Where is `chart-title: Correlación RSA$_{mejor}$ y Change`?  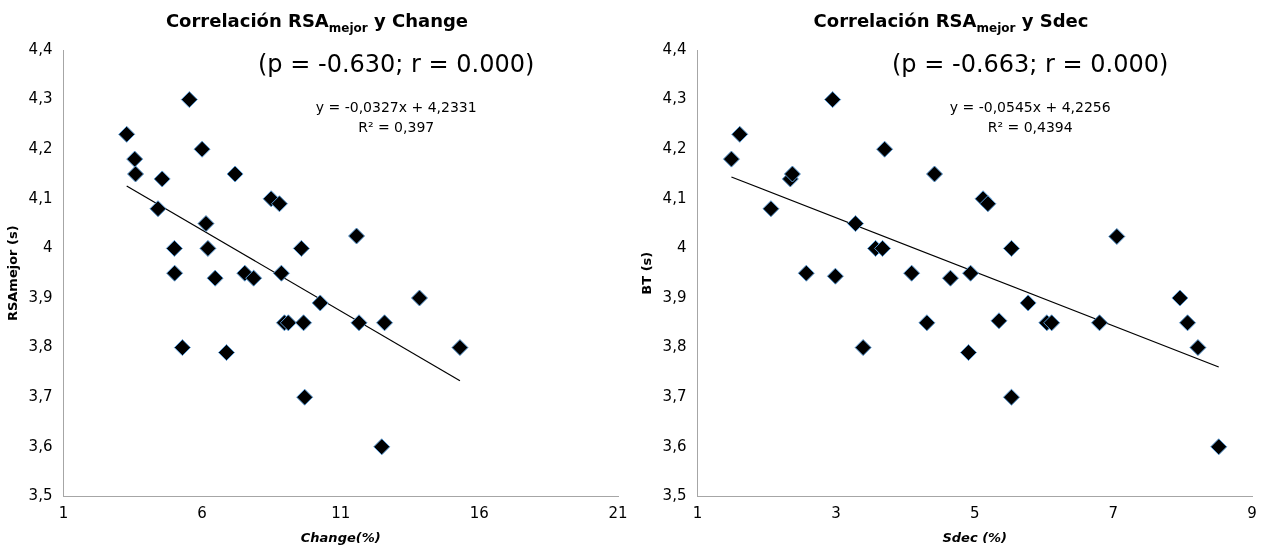
chart-title: Correlación RSA$_{mejor}$ y Change is located at coordinates (317, 23).